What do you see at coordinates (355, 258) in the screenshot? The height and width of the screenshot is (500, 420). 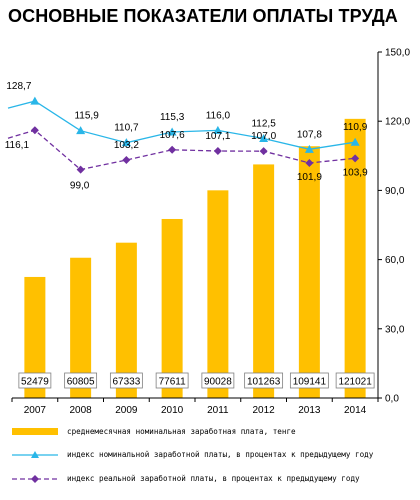 I see `bar-2014` at bounding box center [355, 258].